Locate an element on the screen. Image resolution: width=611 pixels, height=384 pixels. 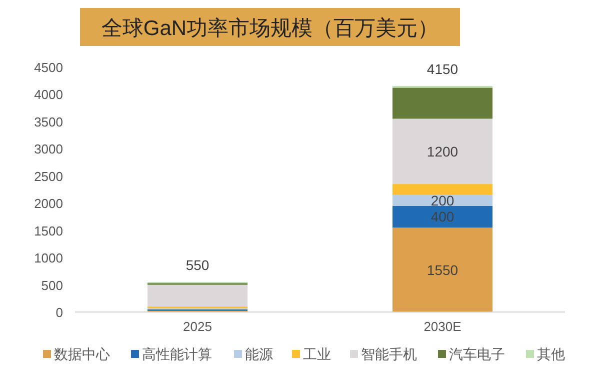
y-tick-label: 3000 is located at coordinates (48, 149).